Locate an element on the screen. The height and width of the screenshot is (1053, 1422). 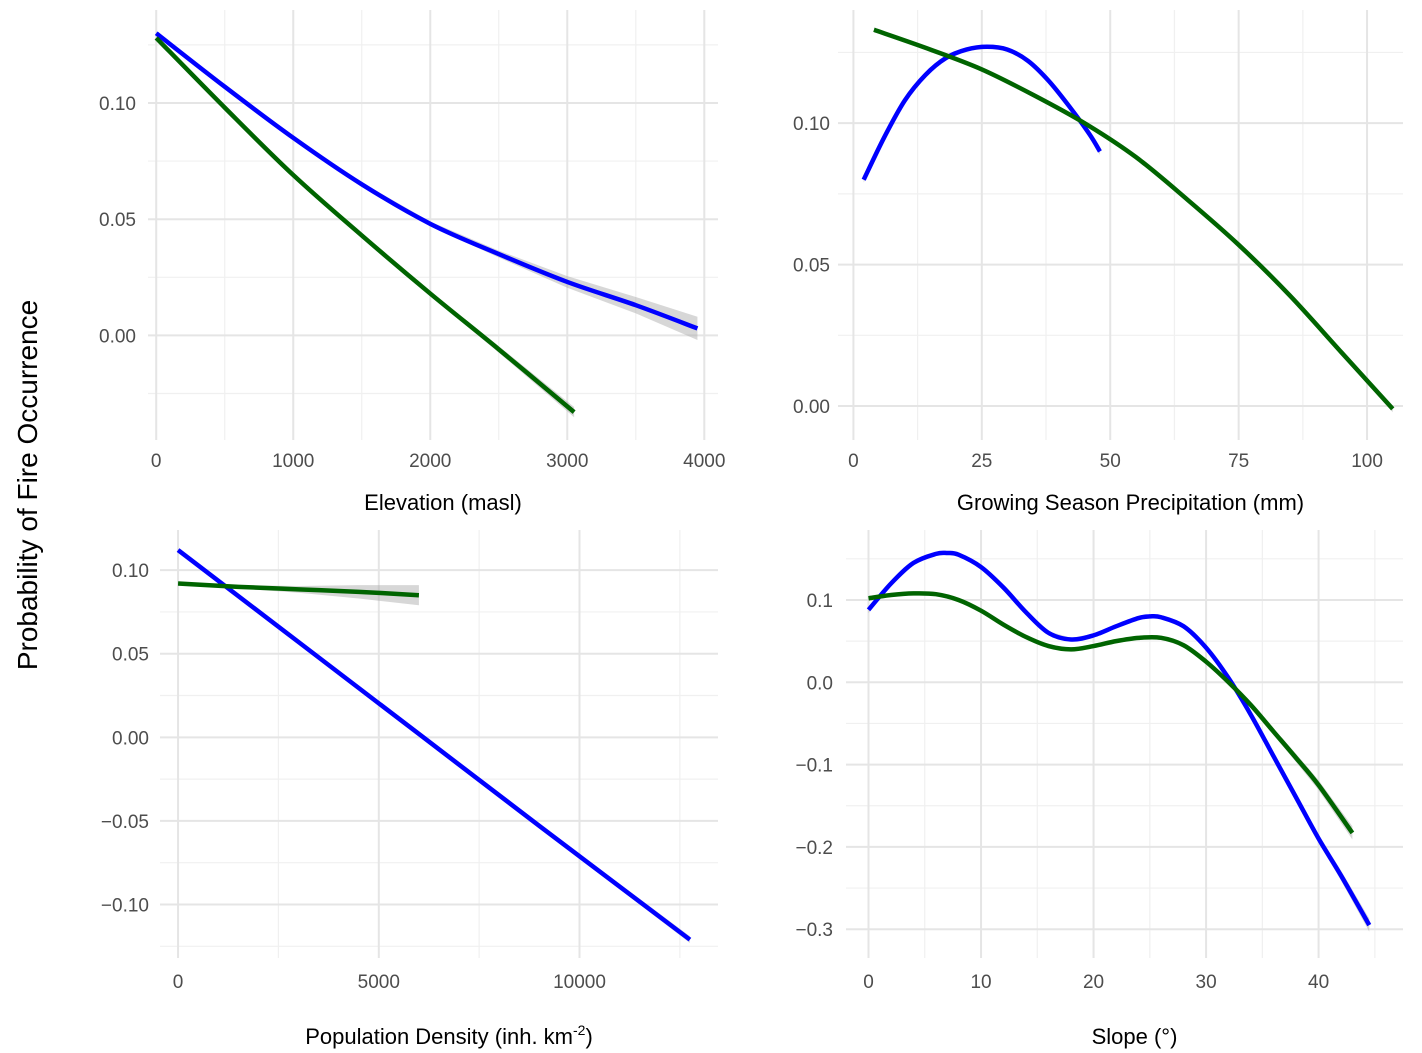
y-tick-label: 0.0 is located at coordinates (820, 683).